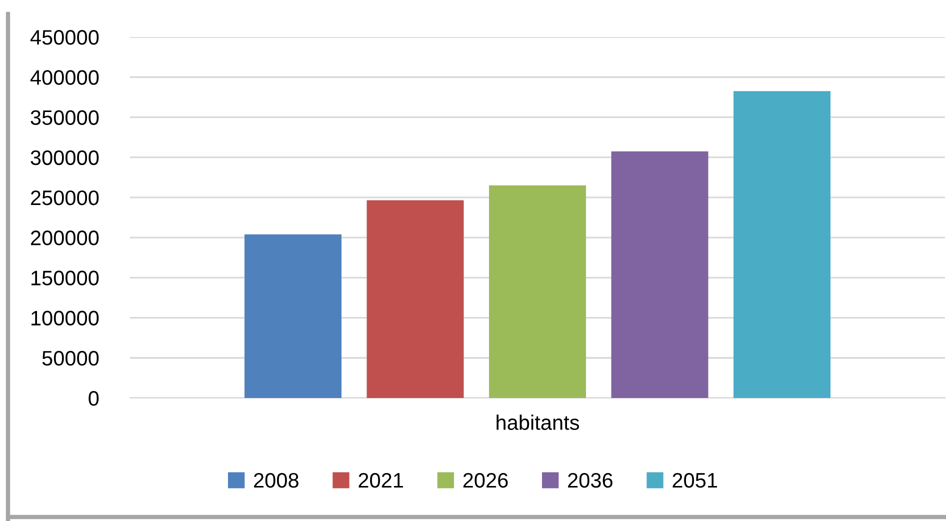 Image resolution: width=946 pixels, height=521 pixels. I want to click on y-tick-label: 300000, so click(64, 158).